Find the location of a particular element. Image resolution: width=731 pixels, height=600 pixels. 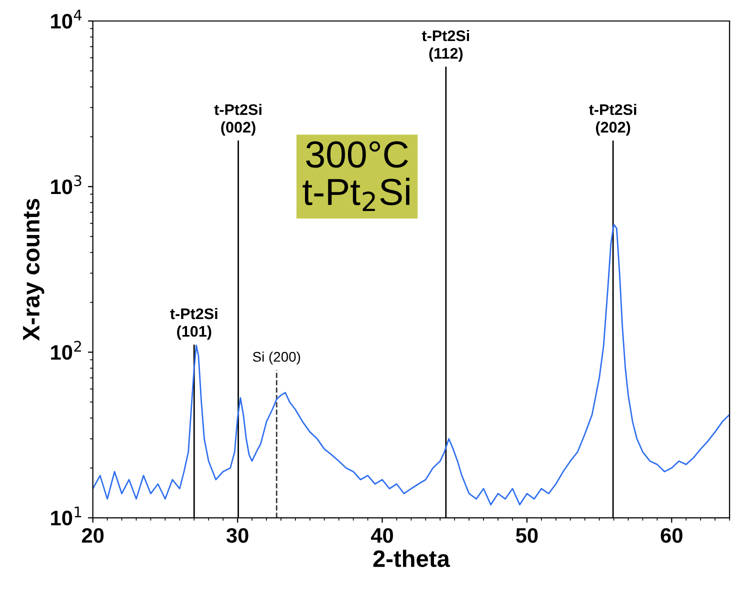

x-tick-label: 60 is located at coordinates (671, 535).